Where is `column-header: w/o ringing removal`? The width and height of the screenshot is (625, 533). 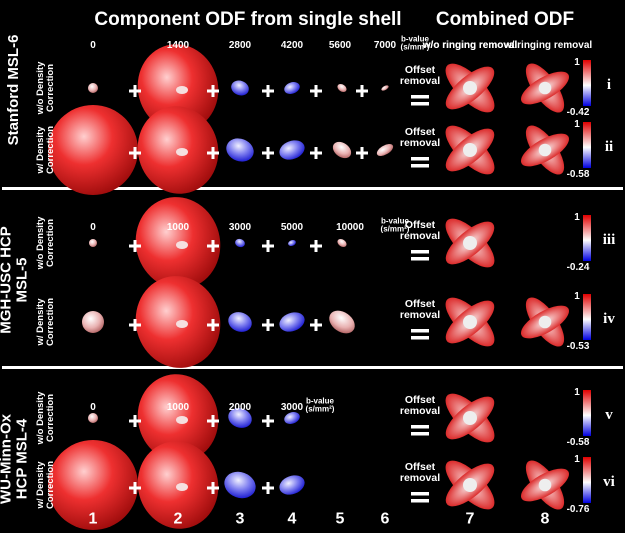
column-header: w/o ringing removal is located at coordinates (470, 45).